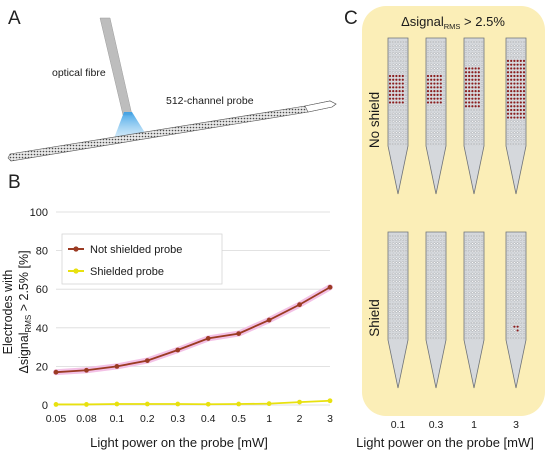  I want to click on x-axis-label: Light power on the probe [mW], so click(179, 442).